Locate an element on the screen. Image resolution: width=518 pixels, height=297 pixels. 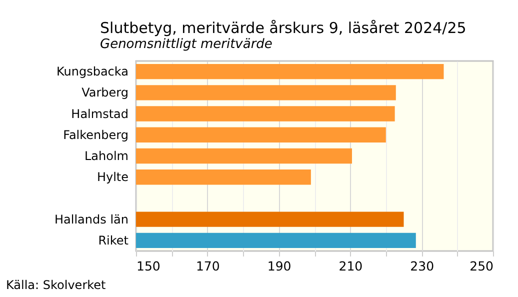
y-tick-label: Kungsbacka is located at coordinates (92, 71).